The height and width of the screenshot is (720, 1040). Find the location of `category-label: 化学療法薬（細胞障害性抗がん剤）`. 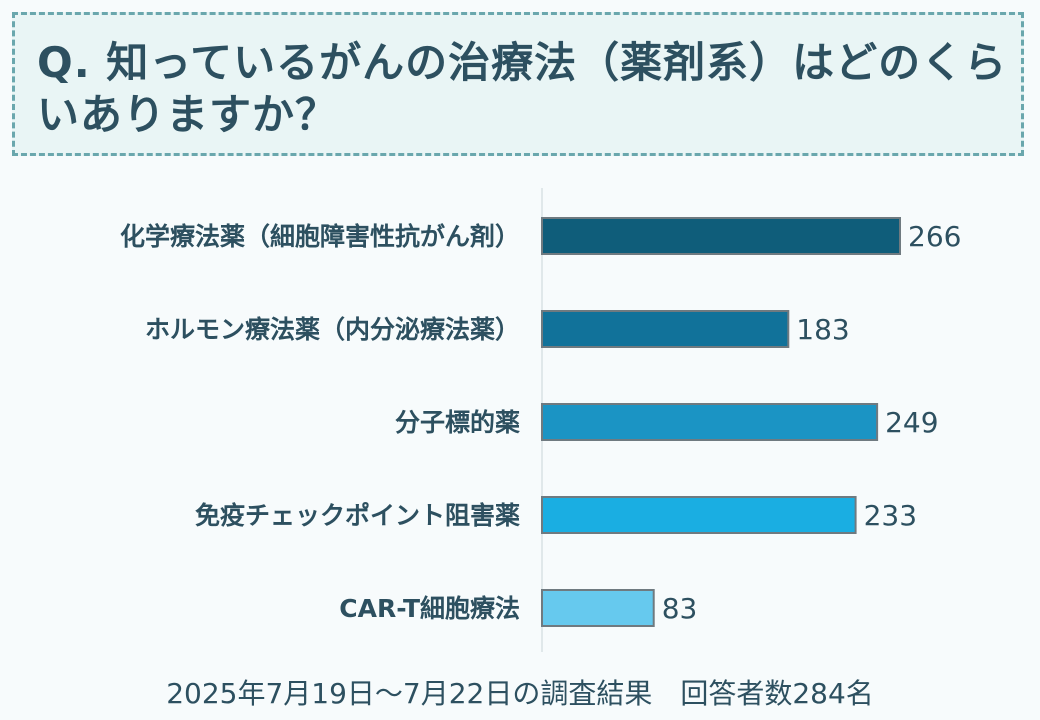

category-label: 化学療法薬（細胞障害性抗がん剤） is located at coordinates (320, 236).